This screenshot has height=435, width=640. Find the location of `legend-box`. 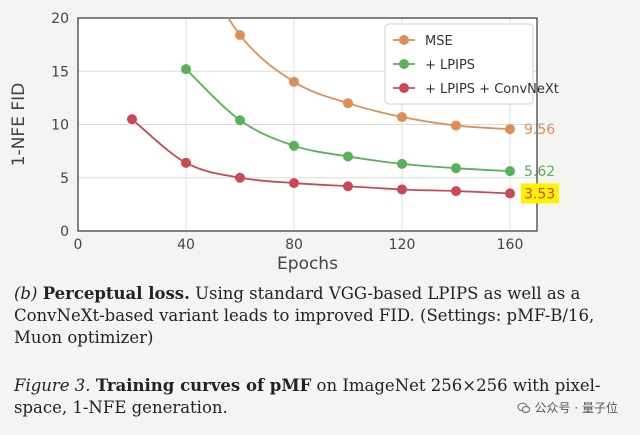

legend-box is located at coordinates (459, 64).